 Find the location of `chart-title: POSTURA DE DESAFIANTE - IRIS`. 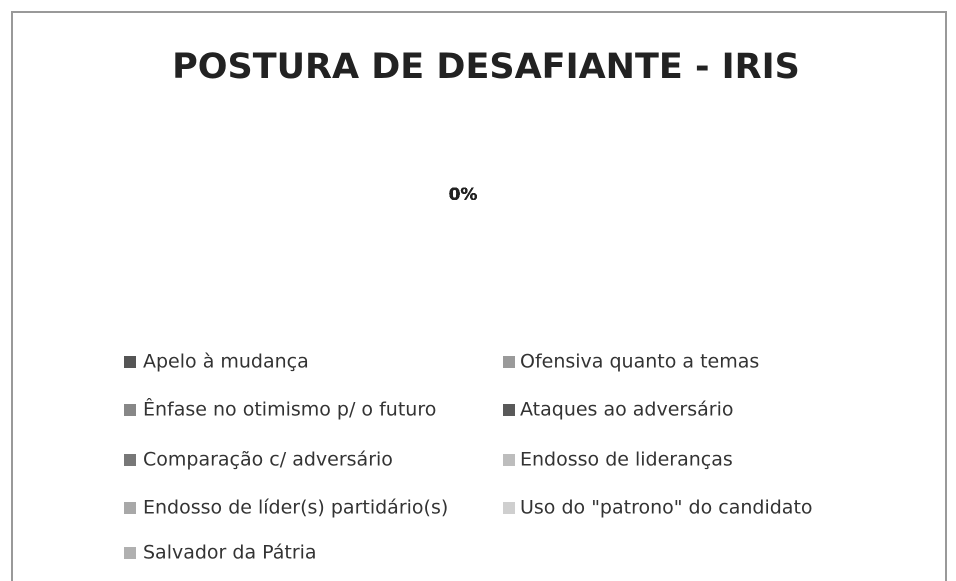

chart-title: POSTURA DE DESAFIANTE - IRIS is located at coordinates (486, 67).